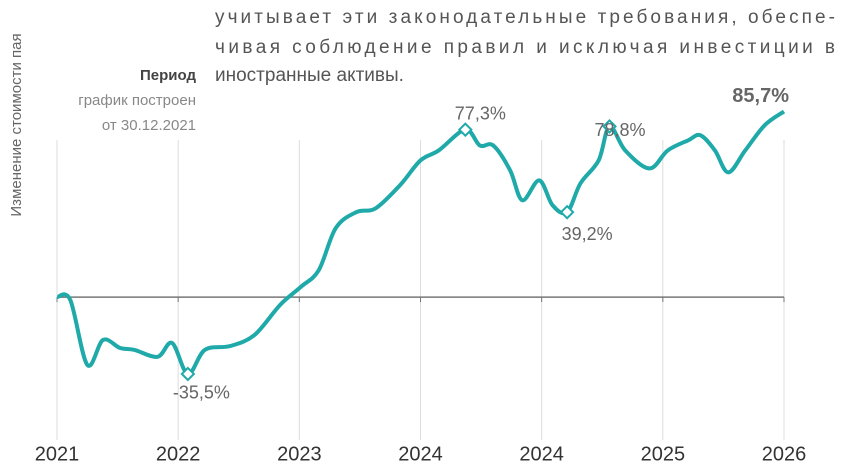 This screenshot has height=466, width=850. I want to click on data-label: 85,7%, so click(760, 96).